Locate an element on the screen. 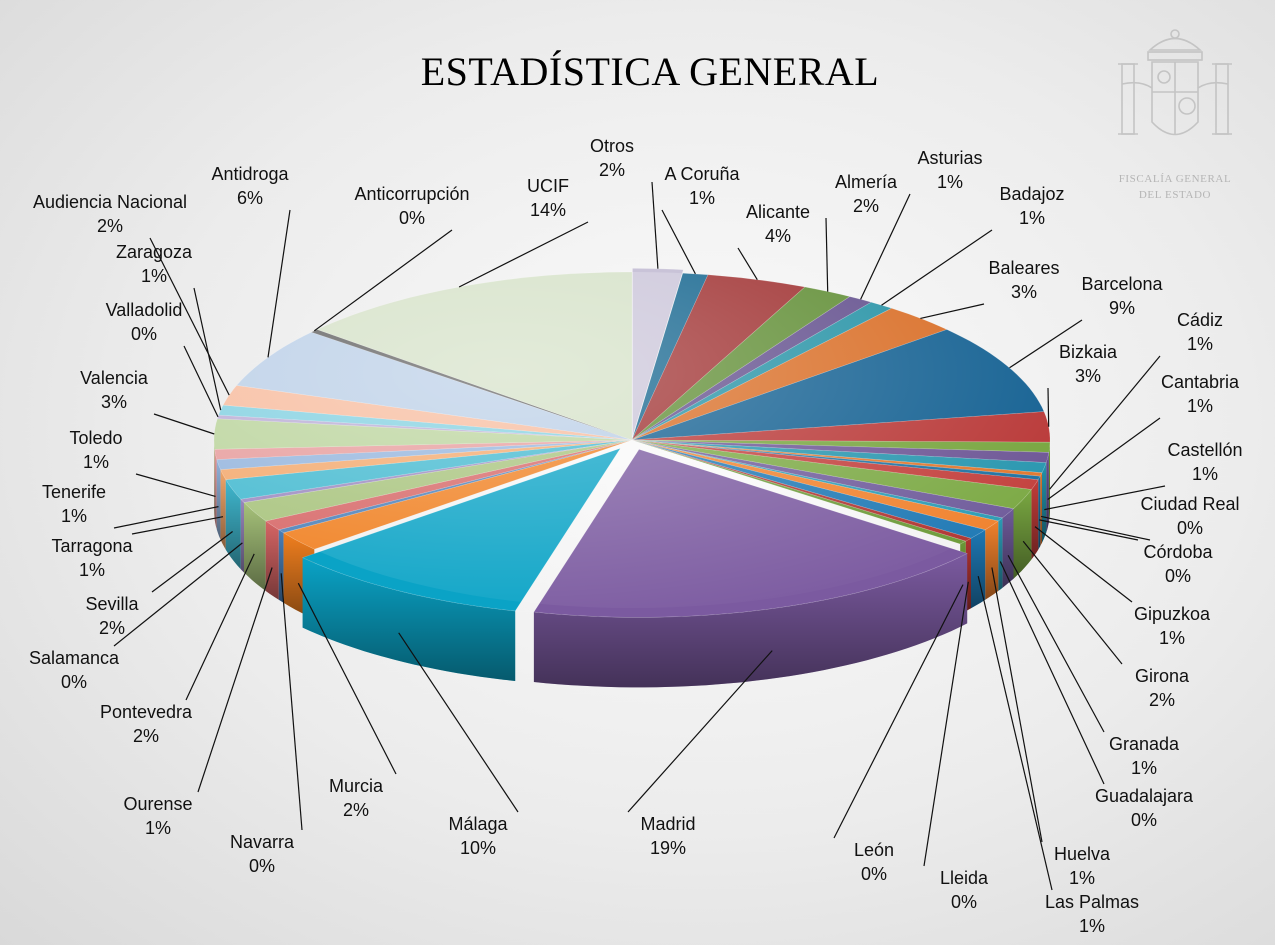  leader-cordoba is located at coordinates (1089, 530).